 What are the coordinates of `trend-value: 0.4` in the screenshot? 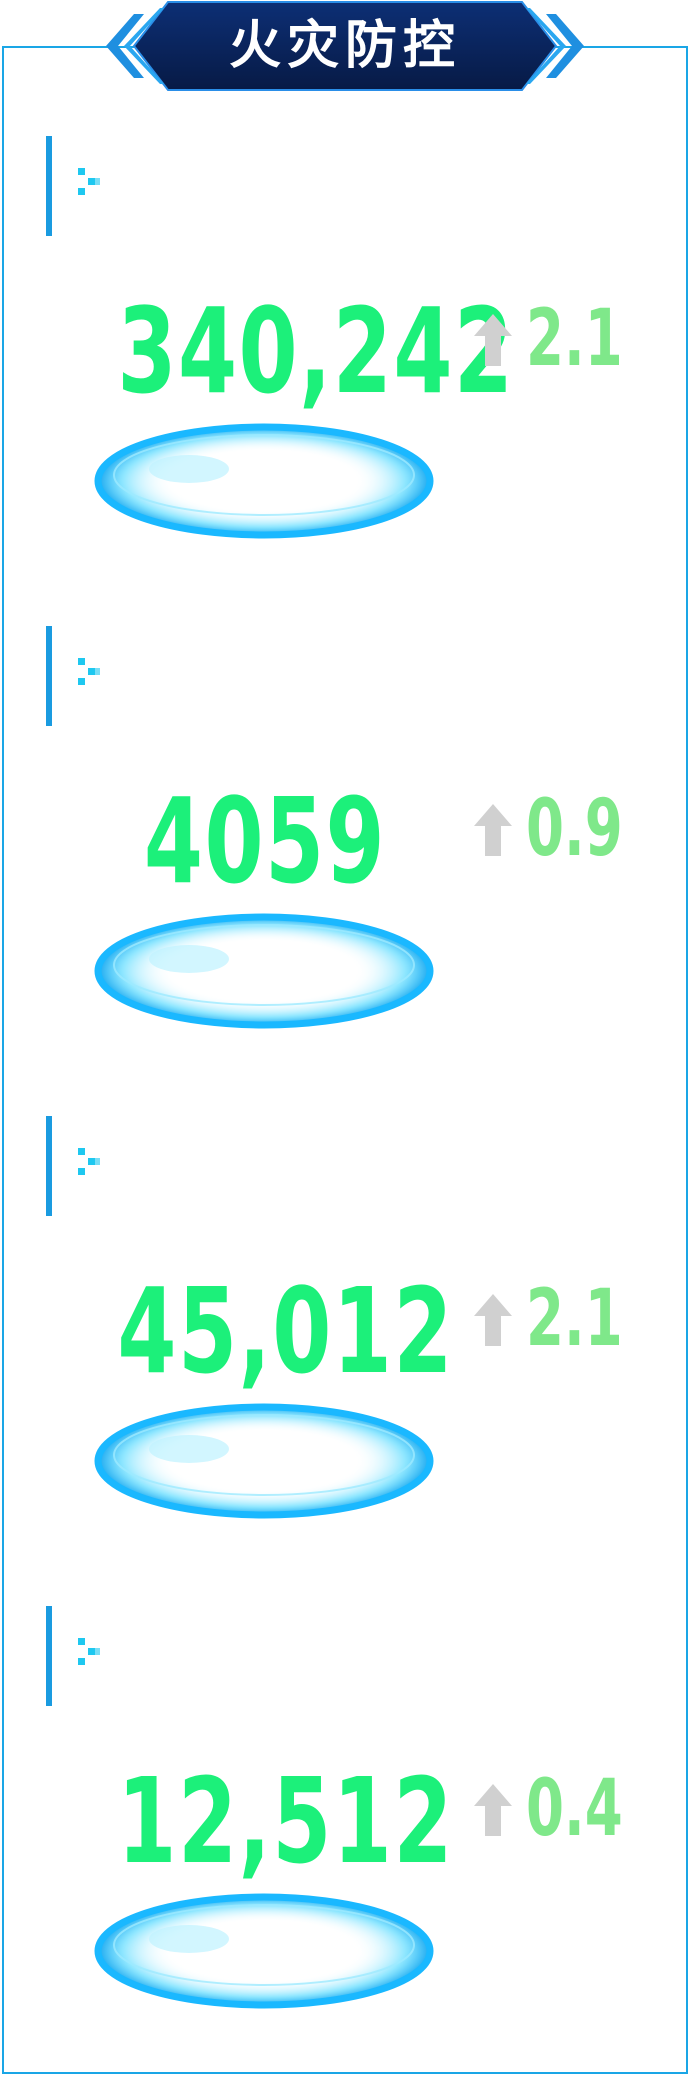 It's located at (574, 1809).